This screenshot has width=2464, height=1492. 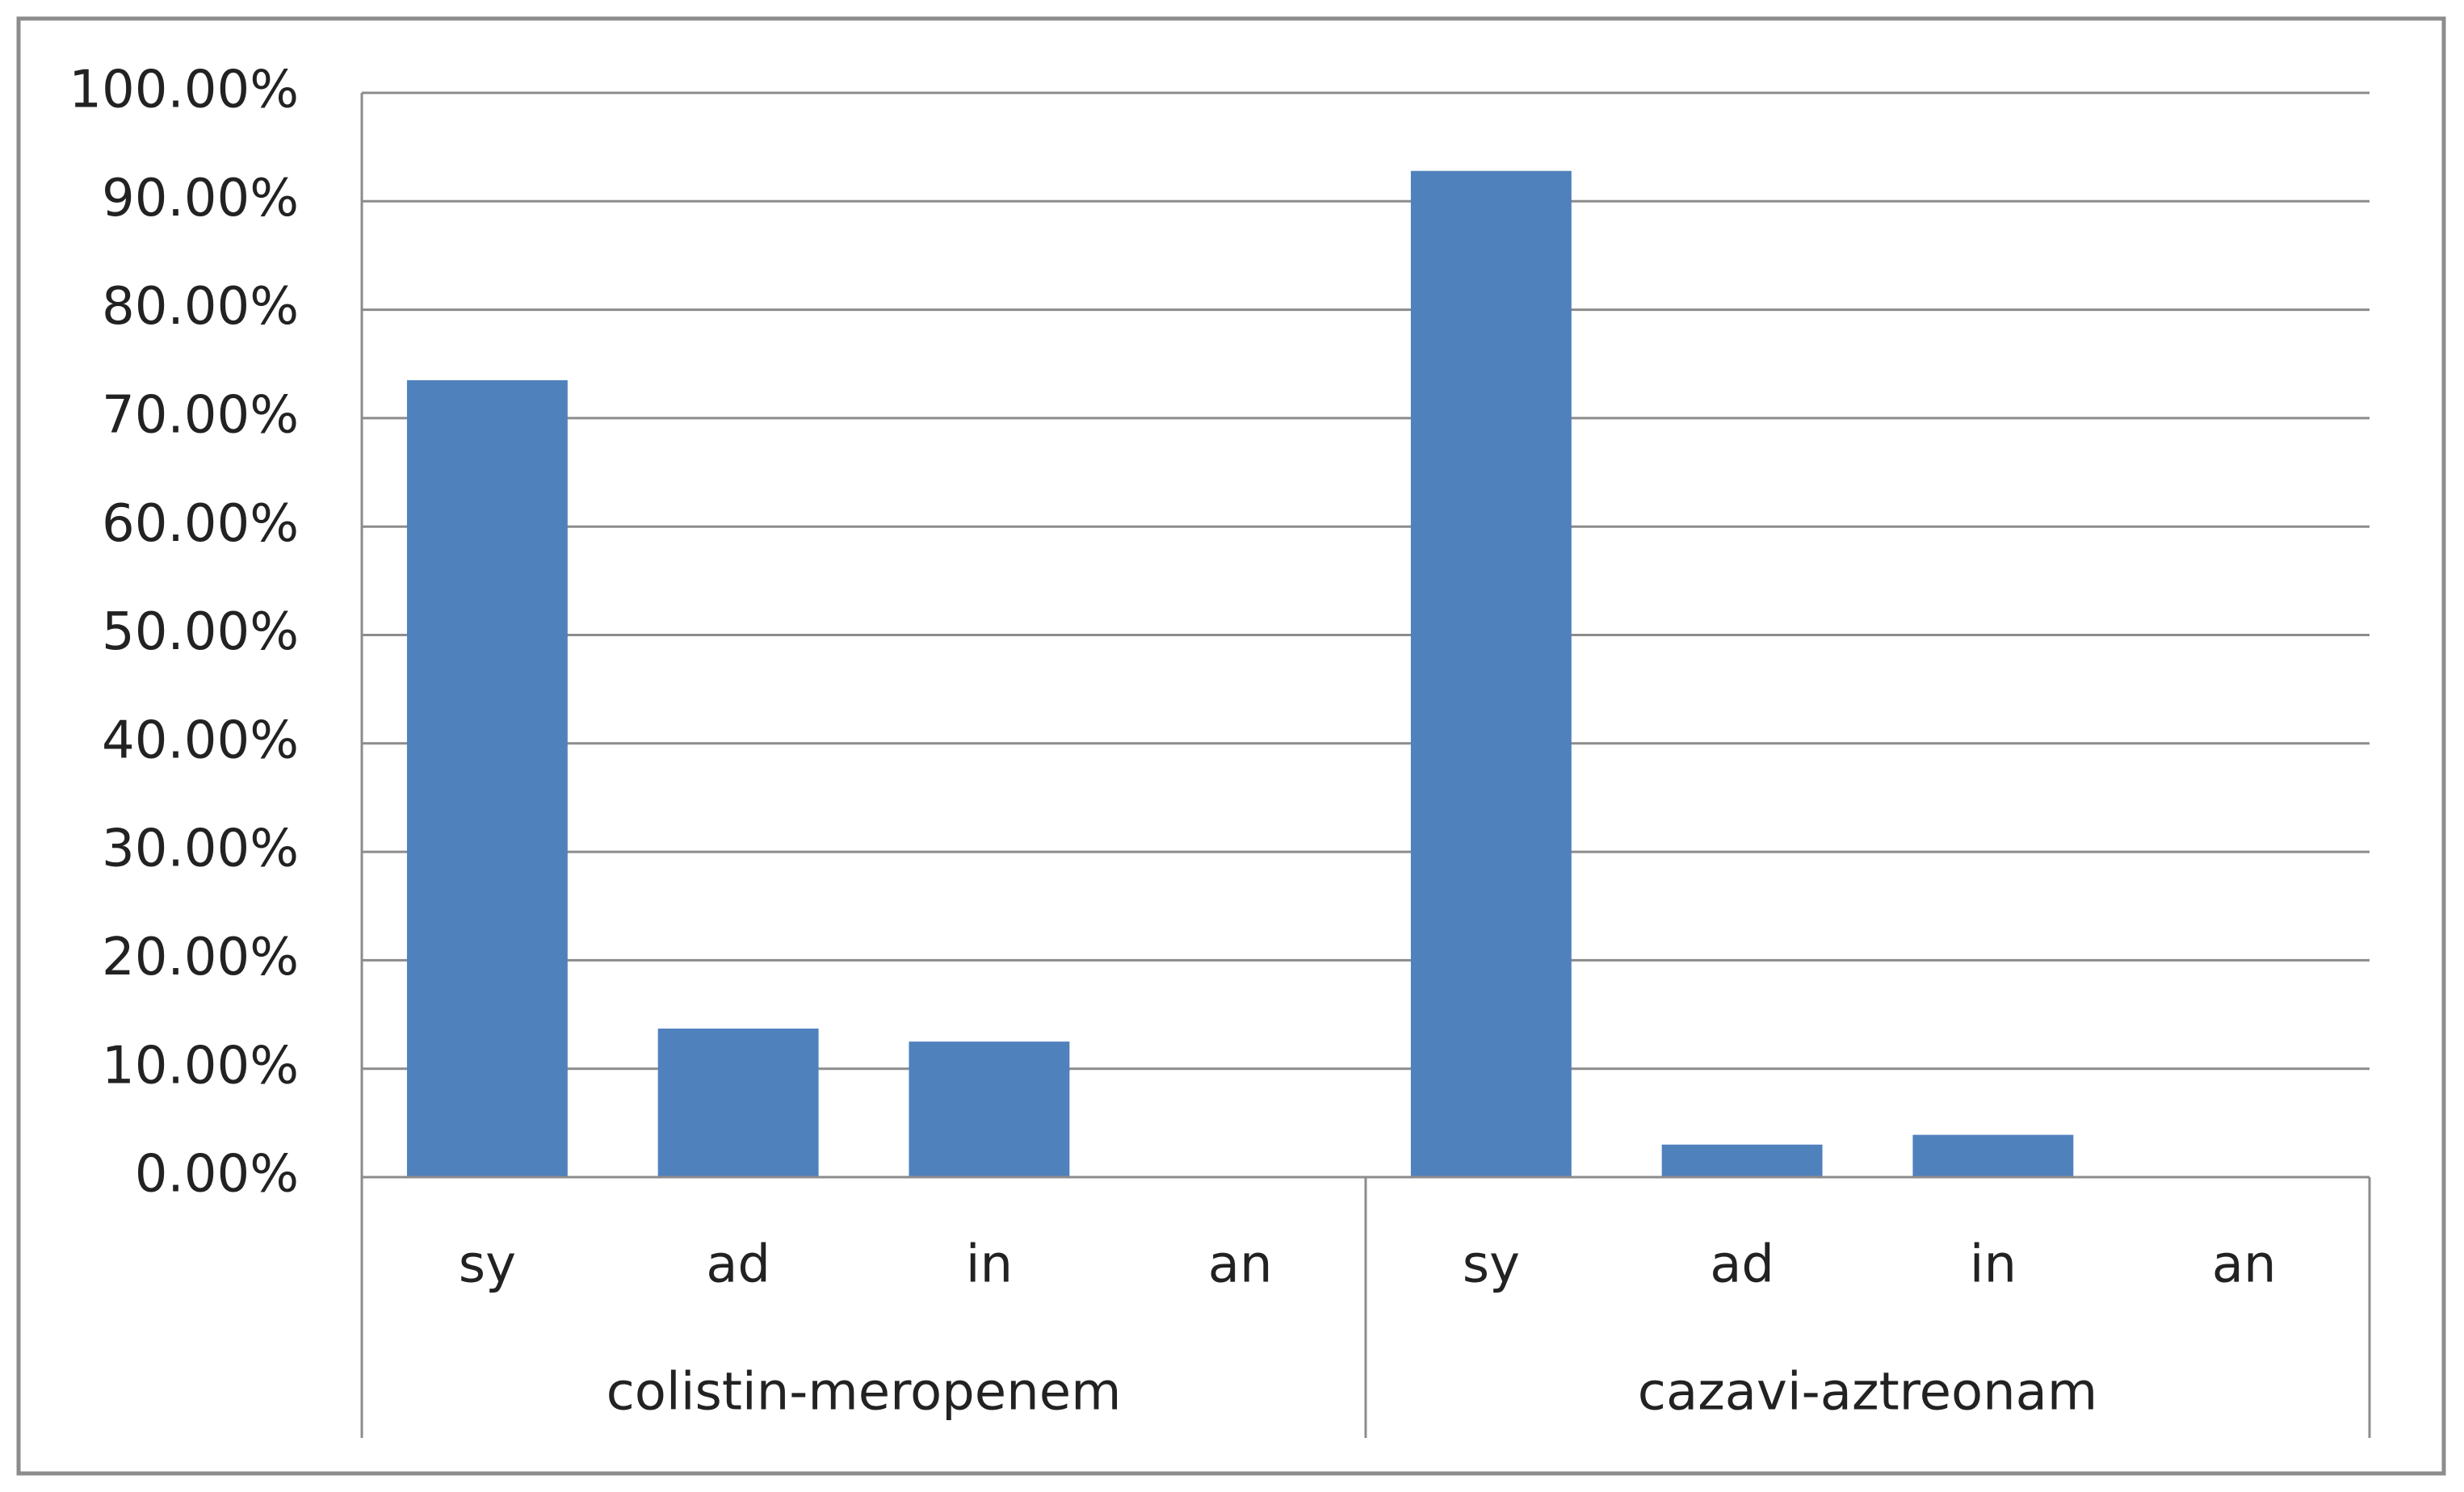 What do you see at coordinates (200, 849) in the screenshot?
I see `y-tick-label: 30.00%` at bounding box center [200, 849].